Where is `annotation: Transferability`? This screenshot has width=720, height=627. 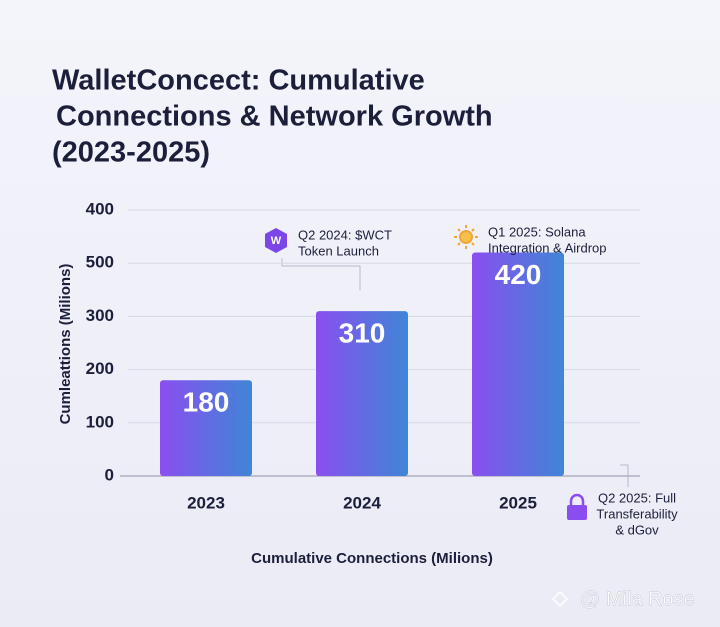
annotation: Transferability is located at coordinates (637, 513).